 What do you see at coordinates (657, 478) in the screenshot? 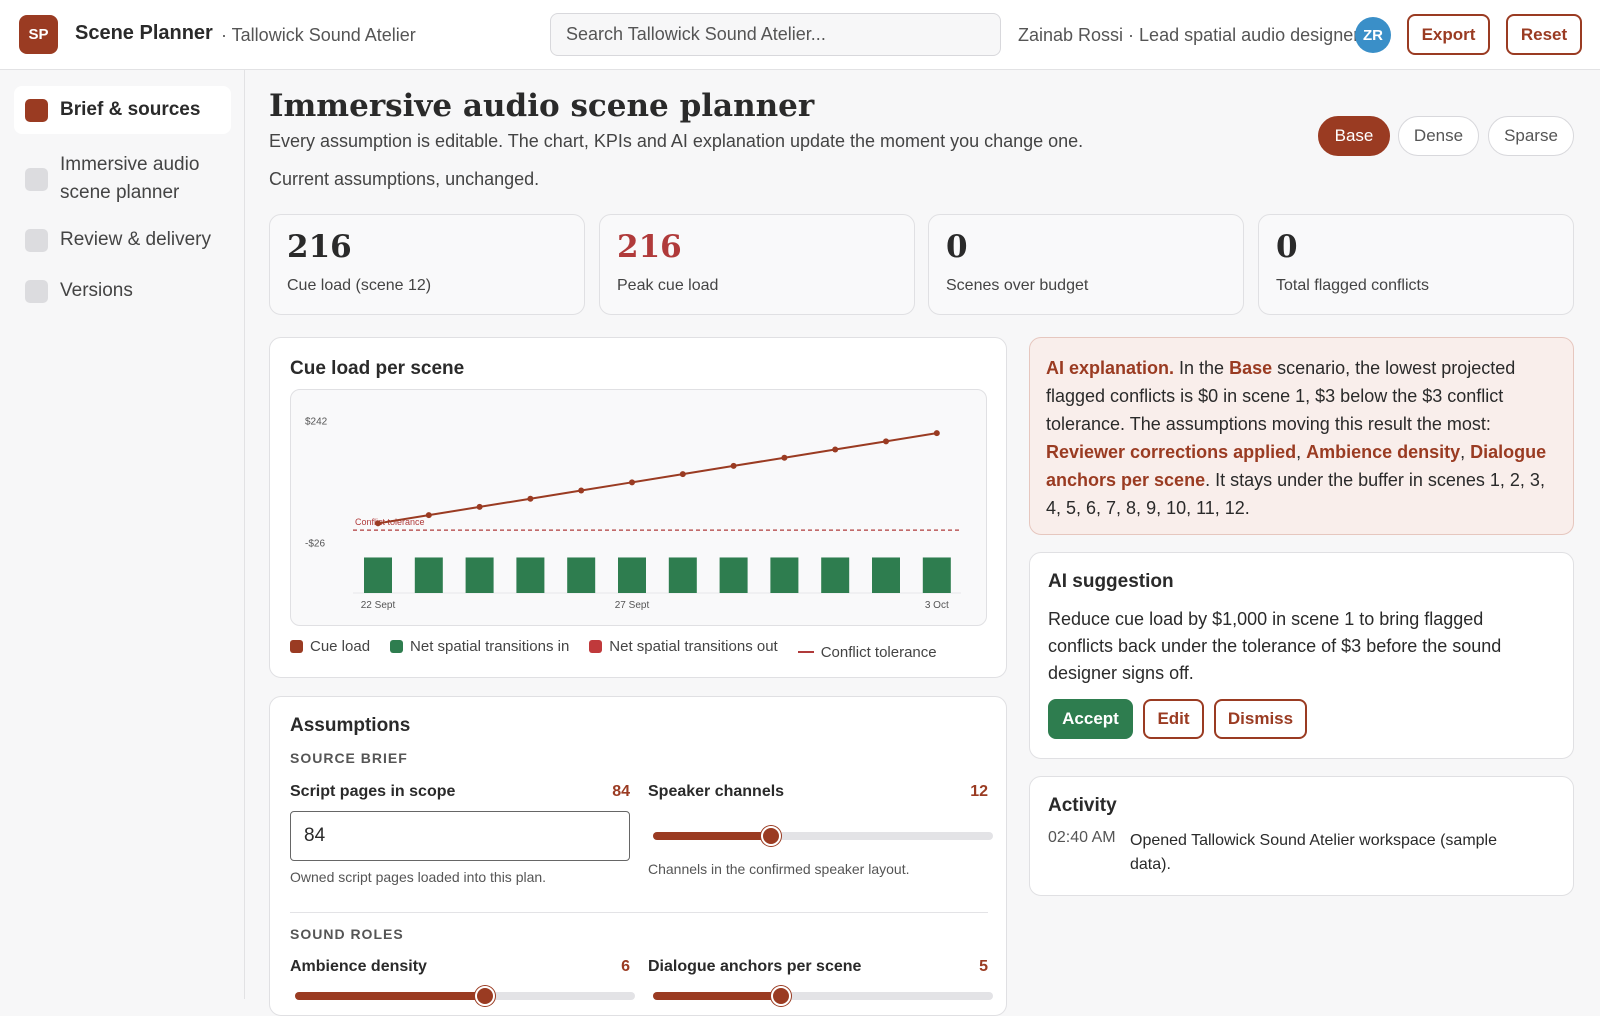
I see `line` at bounding box center [657, 478].